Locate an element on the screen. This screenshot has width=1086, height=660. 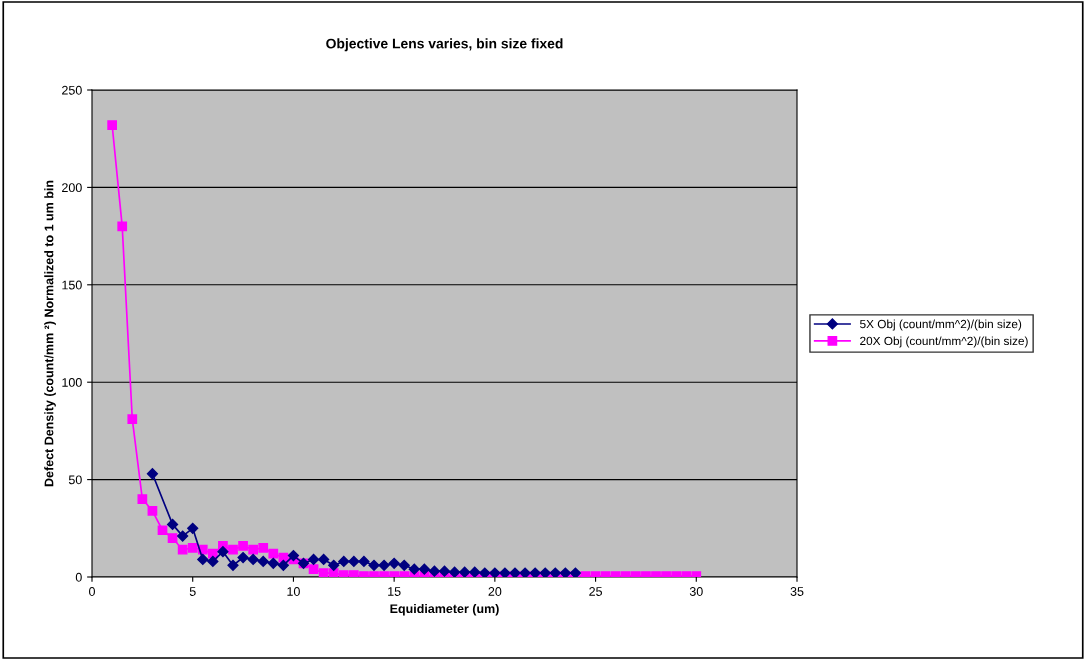
x-tick-label: 0 is located at coordinates (92, 591).